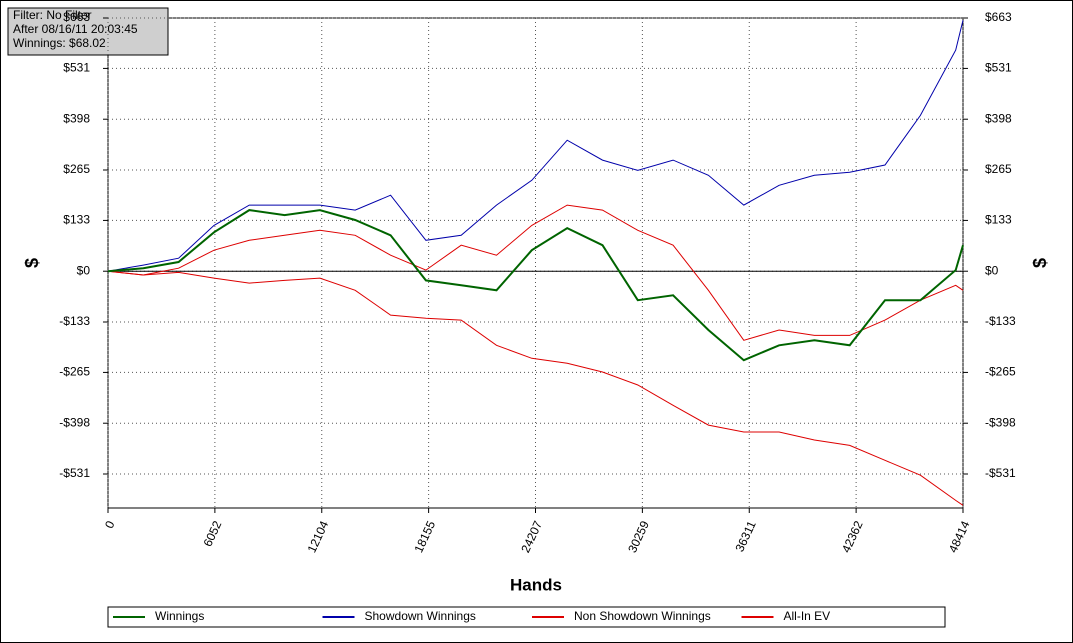  What do you see at coordinates (76, 220) in the screenshot?
I see `y-tick-label: $133` at bounding box center [76, 220].